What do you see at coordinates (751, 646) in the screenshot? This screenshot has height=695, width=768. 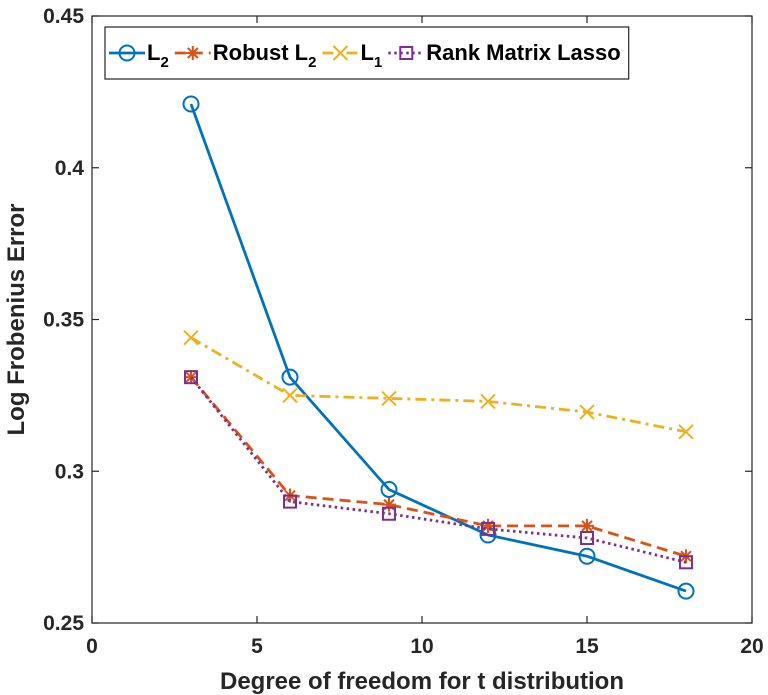 I see `x-tick-label: 20` at bounding box center [751, 646].